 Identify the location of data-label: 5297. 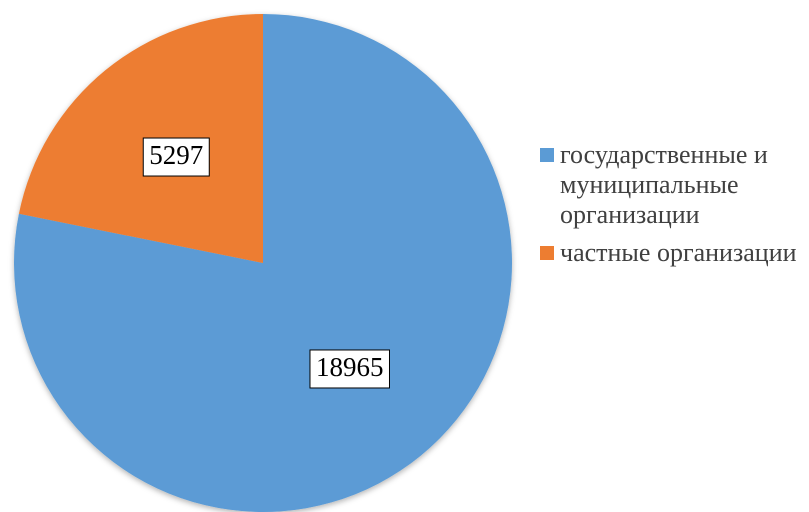
(176, 155).